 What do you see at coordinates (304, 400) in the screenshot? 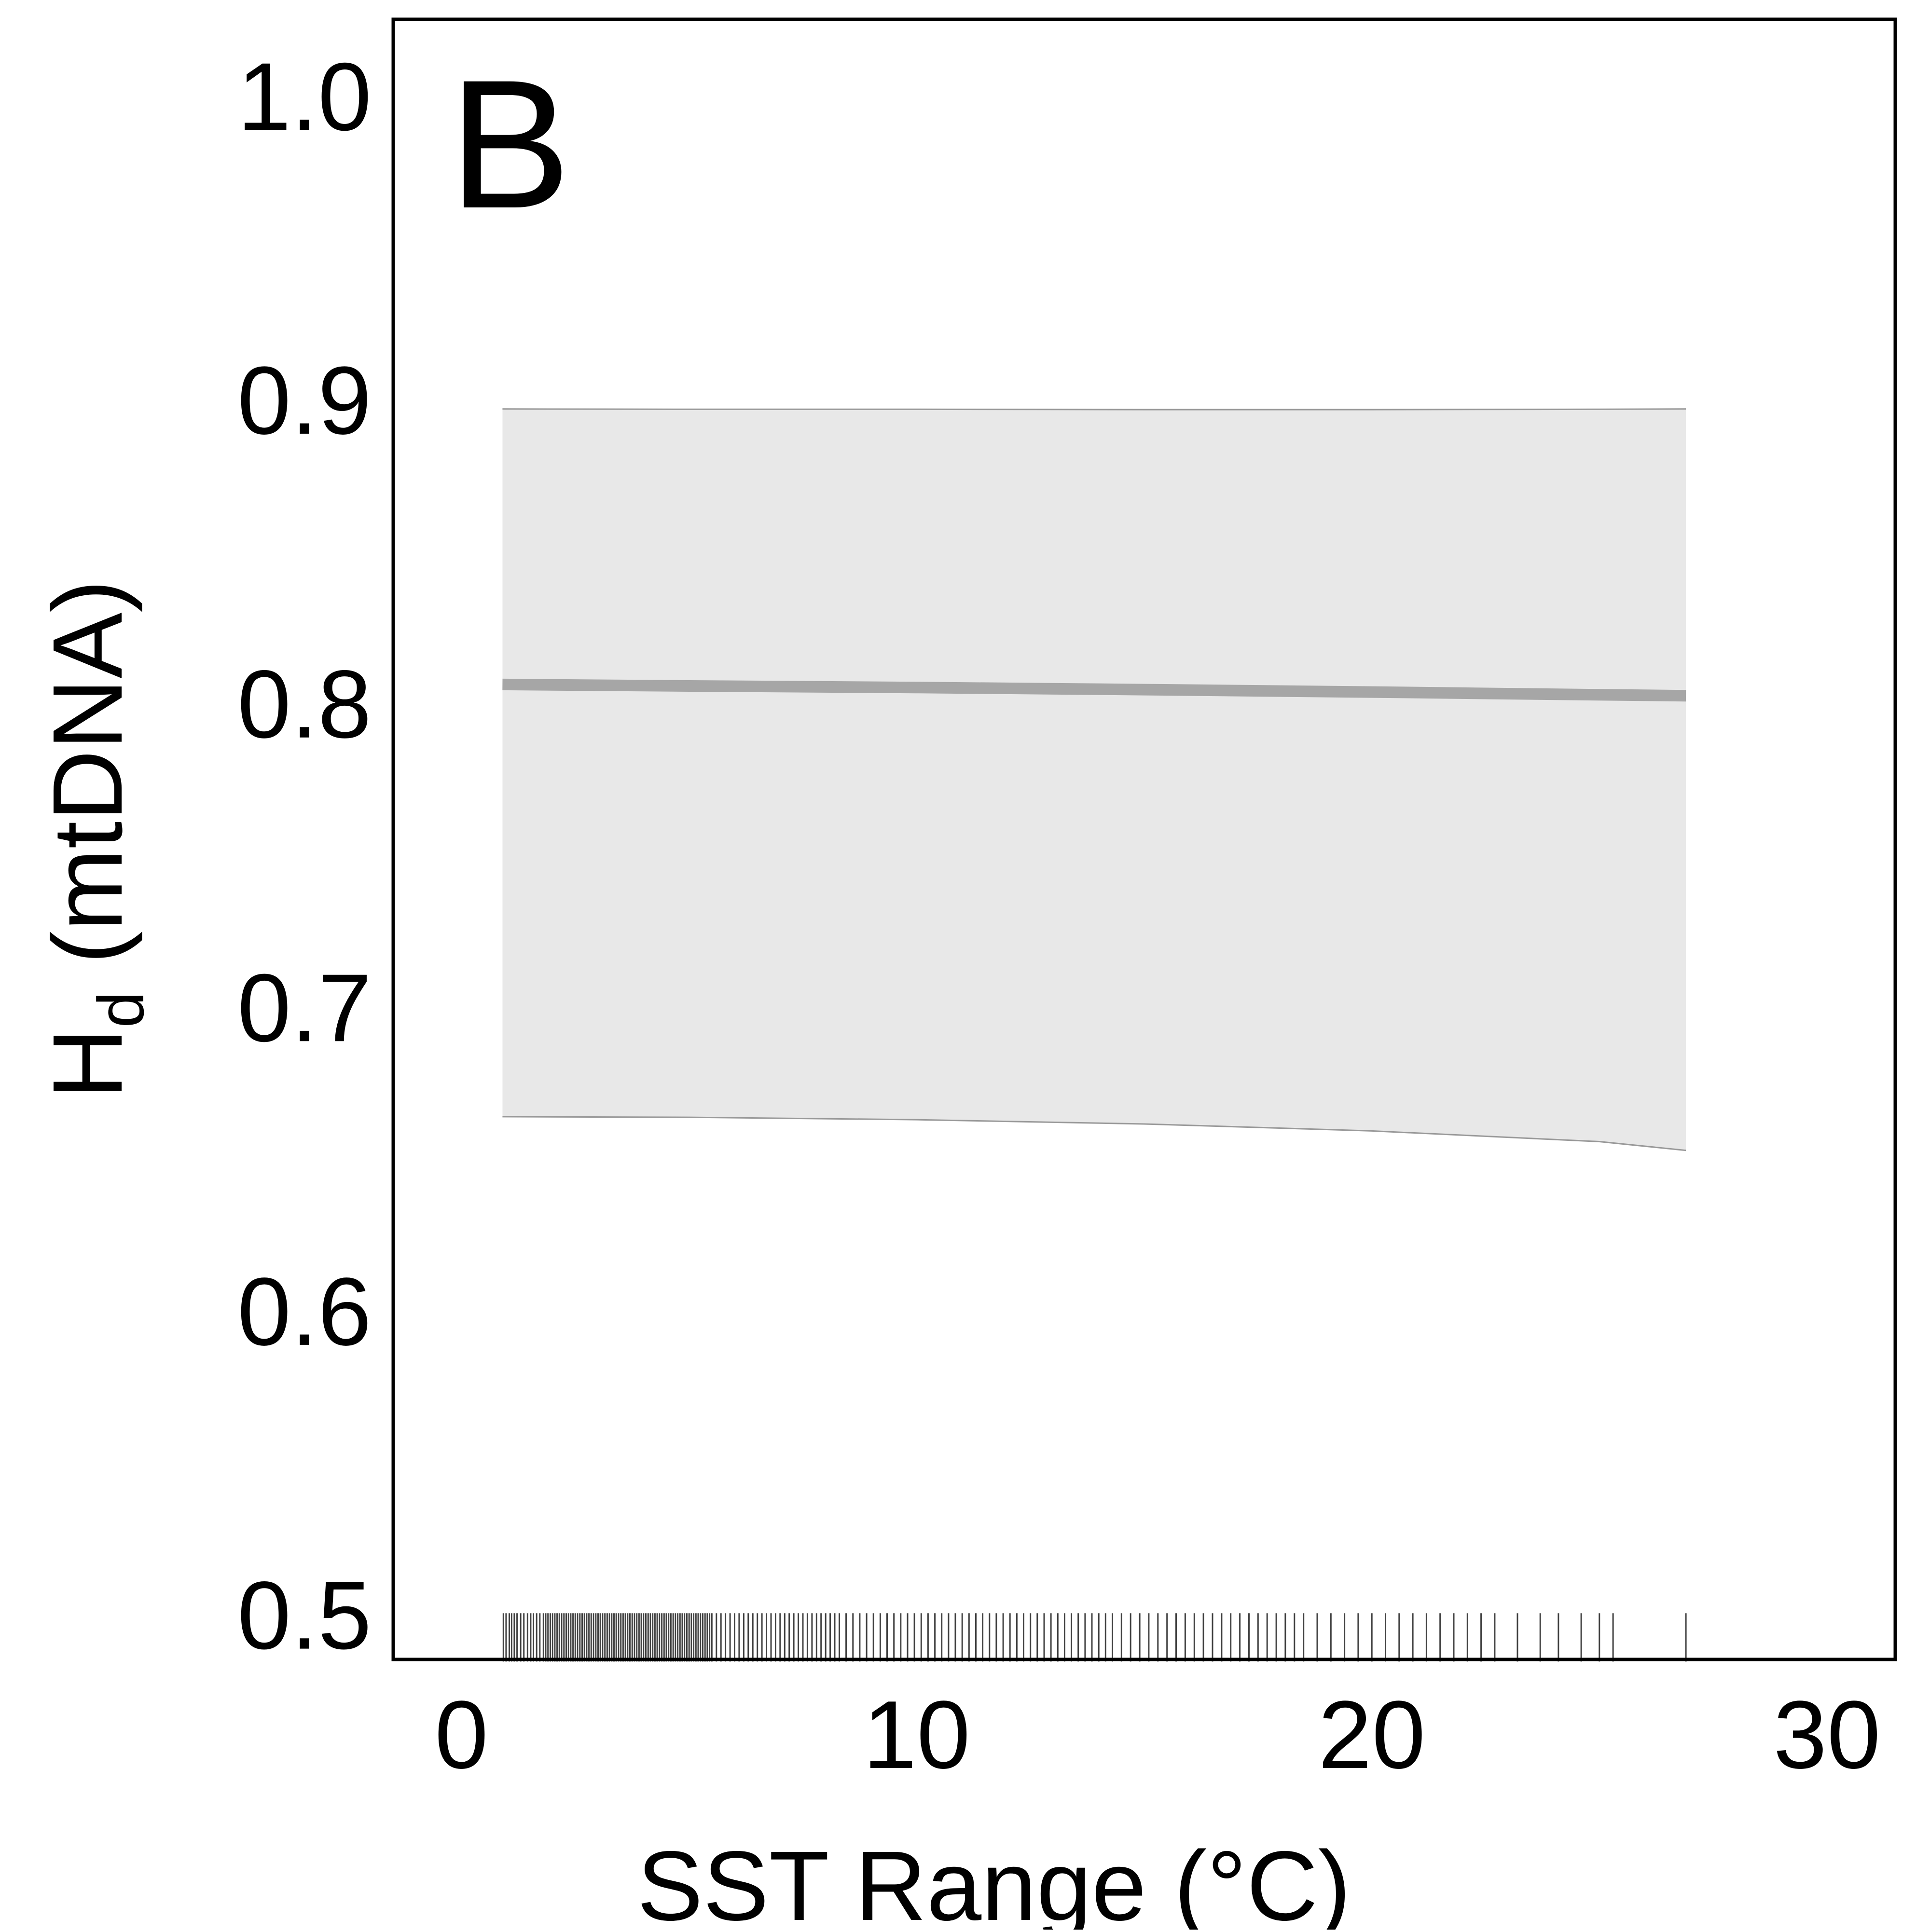
I see `y-tick-label: 0.9` at bounding box center [304, 400].